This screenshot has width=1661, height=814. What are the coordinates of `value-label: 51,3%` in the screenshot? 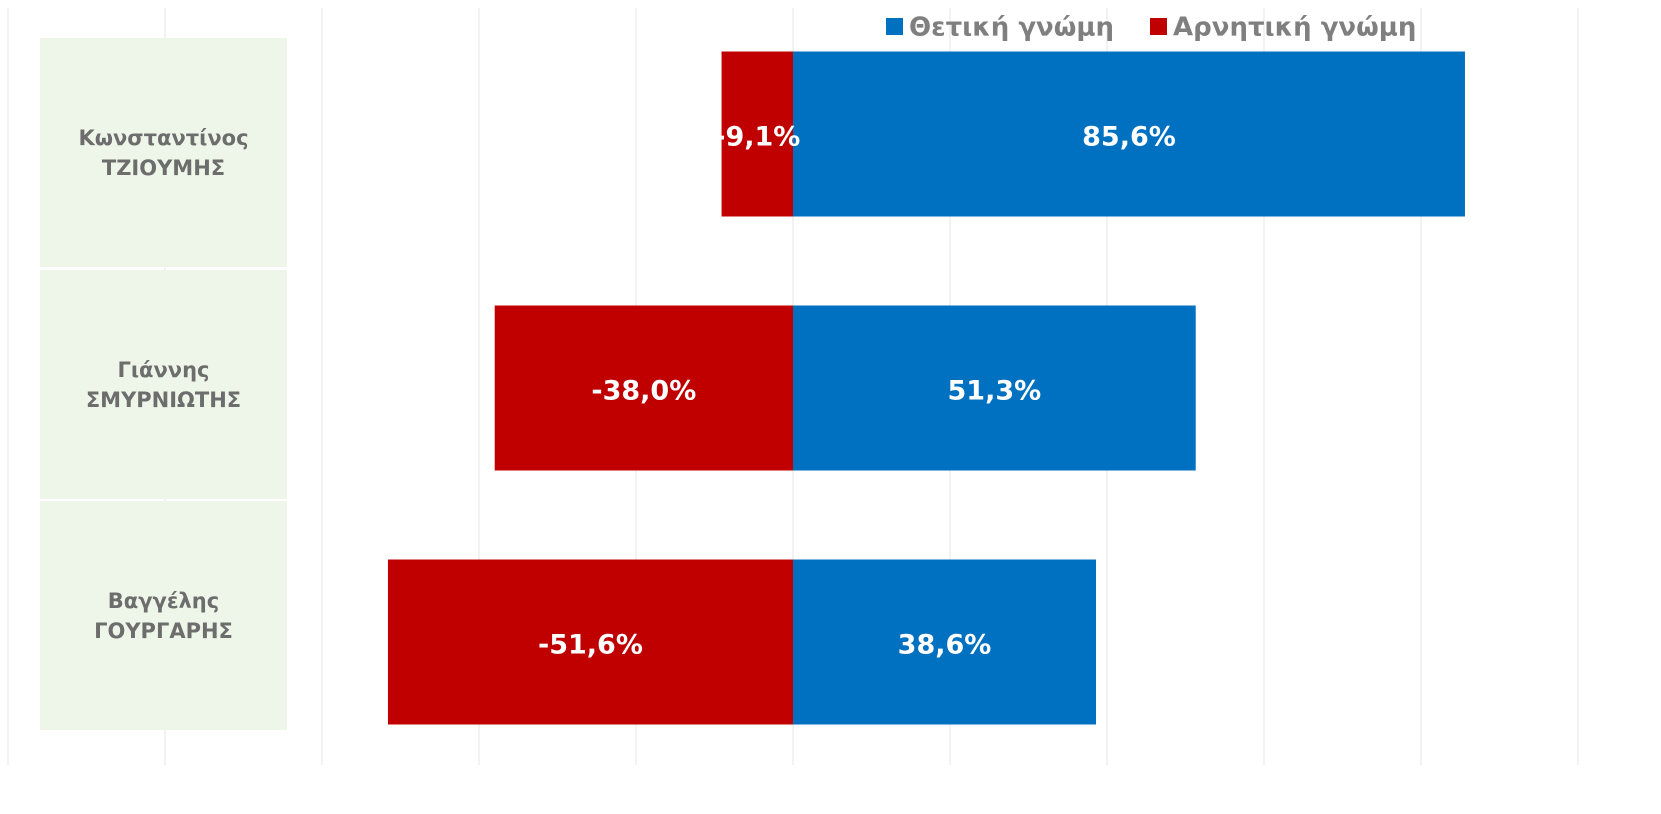 It's located at (995, 391).